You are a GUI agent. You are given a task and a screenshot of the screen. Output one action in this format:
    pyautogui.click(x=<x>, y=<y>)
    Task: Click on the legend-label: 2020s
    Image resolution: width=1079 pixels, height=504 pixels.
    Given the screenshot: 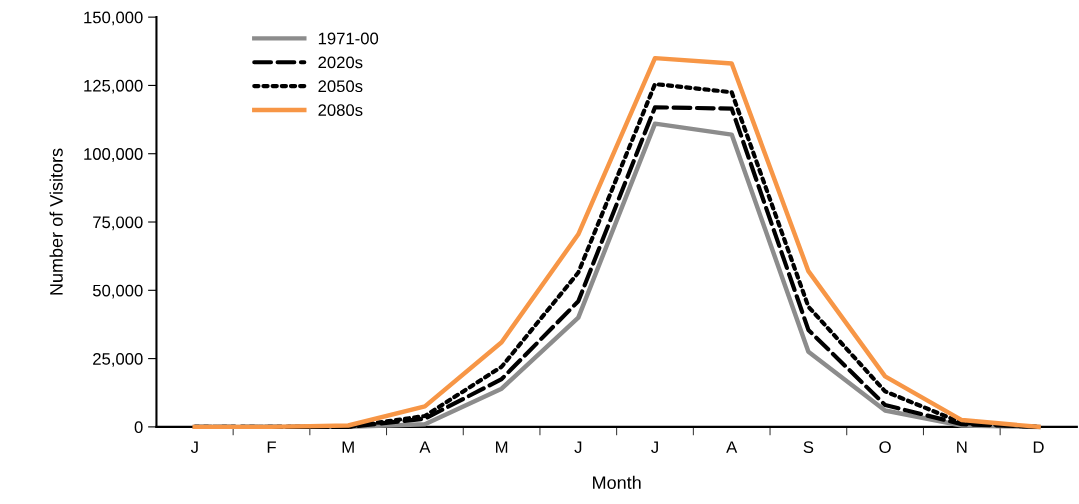 What is the action you would take?
    pyautogui.click(x=340, y=62)
    